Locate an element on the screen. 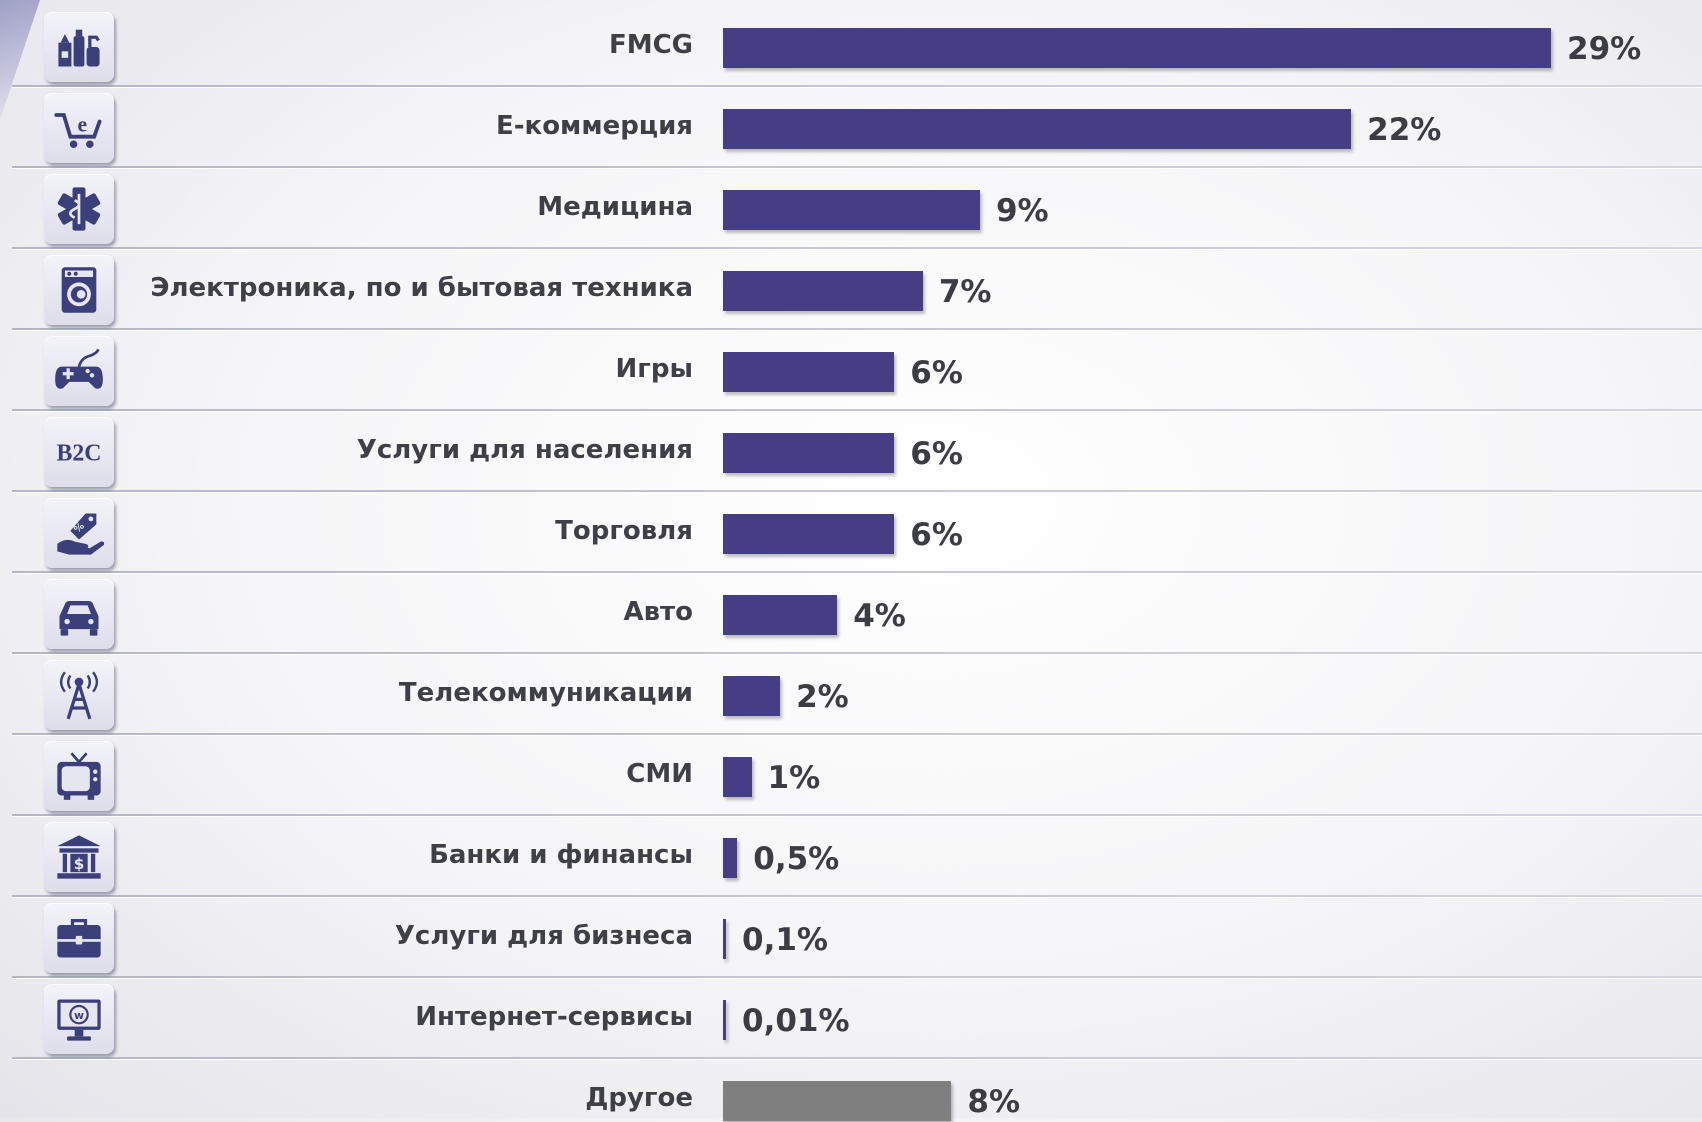 The height and width of the screenshot is (1122, 1702). value-label: 7% is located at coordinates (965, 292).